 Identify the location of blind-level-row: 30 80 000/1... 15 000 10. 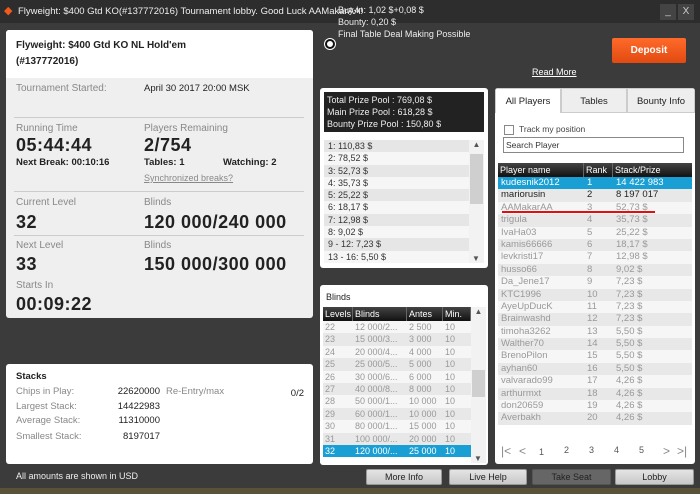
(397, 426).